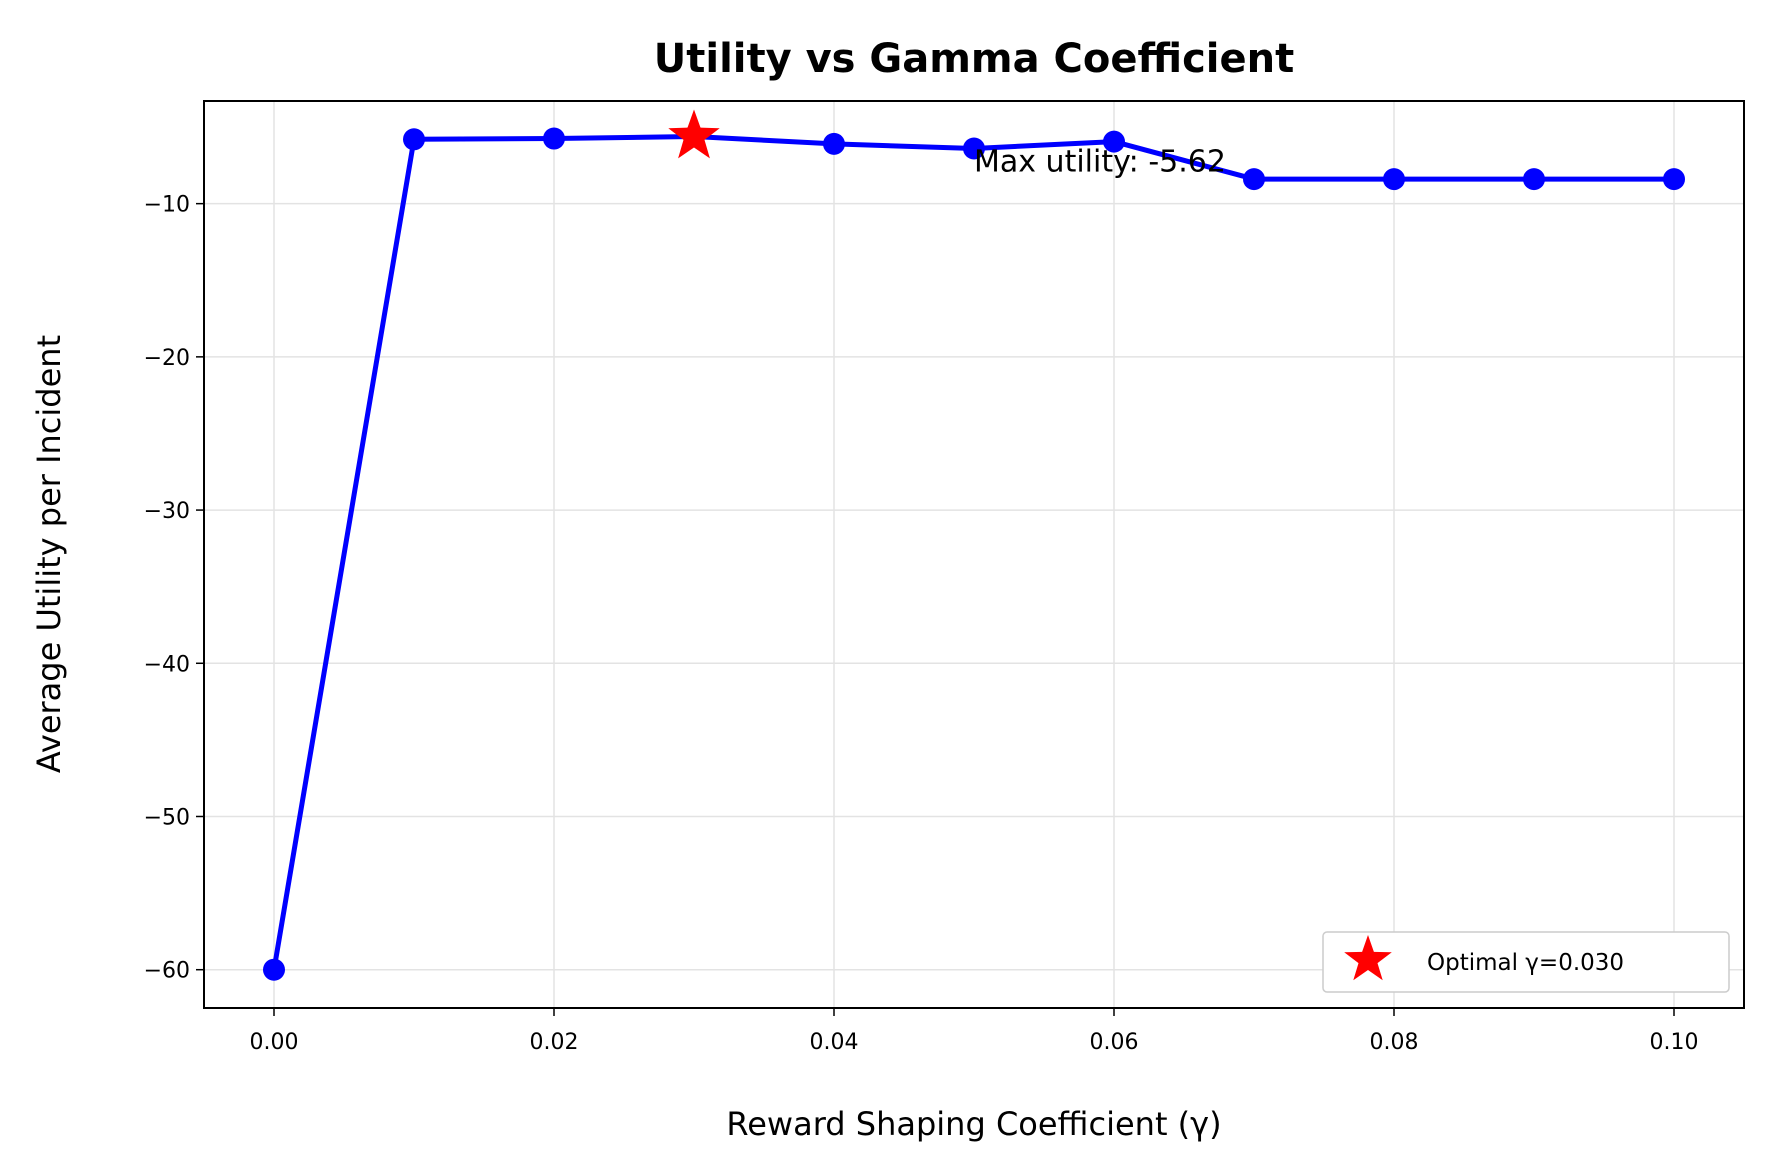  I want to click on y-ticks: −10 −20 −30 −40 −50 −60, so click(174, 588).